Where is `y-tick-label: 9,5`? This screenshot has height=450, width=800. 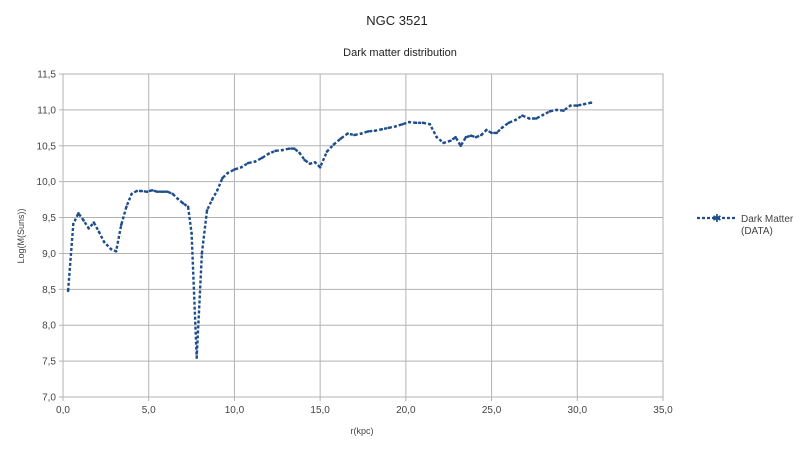 y-tick-label: 9,5 is located at coordinates (49, 218).